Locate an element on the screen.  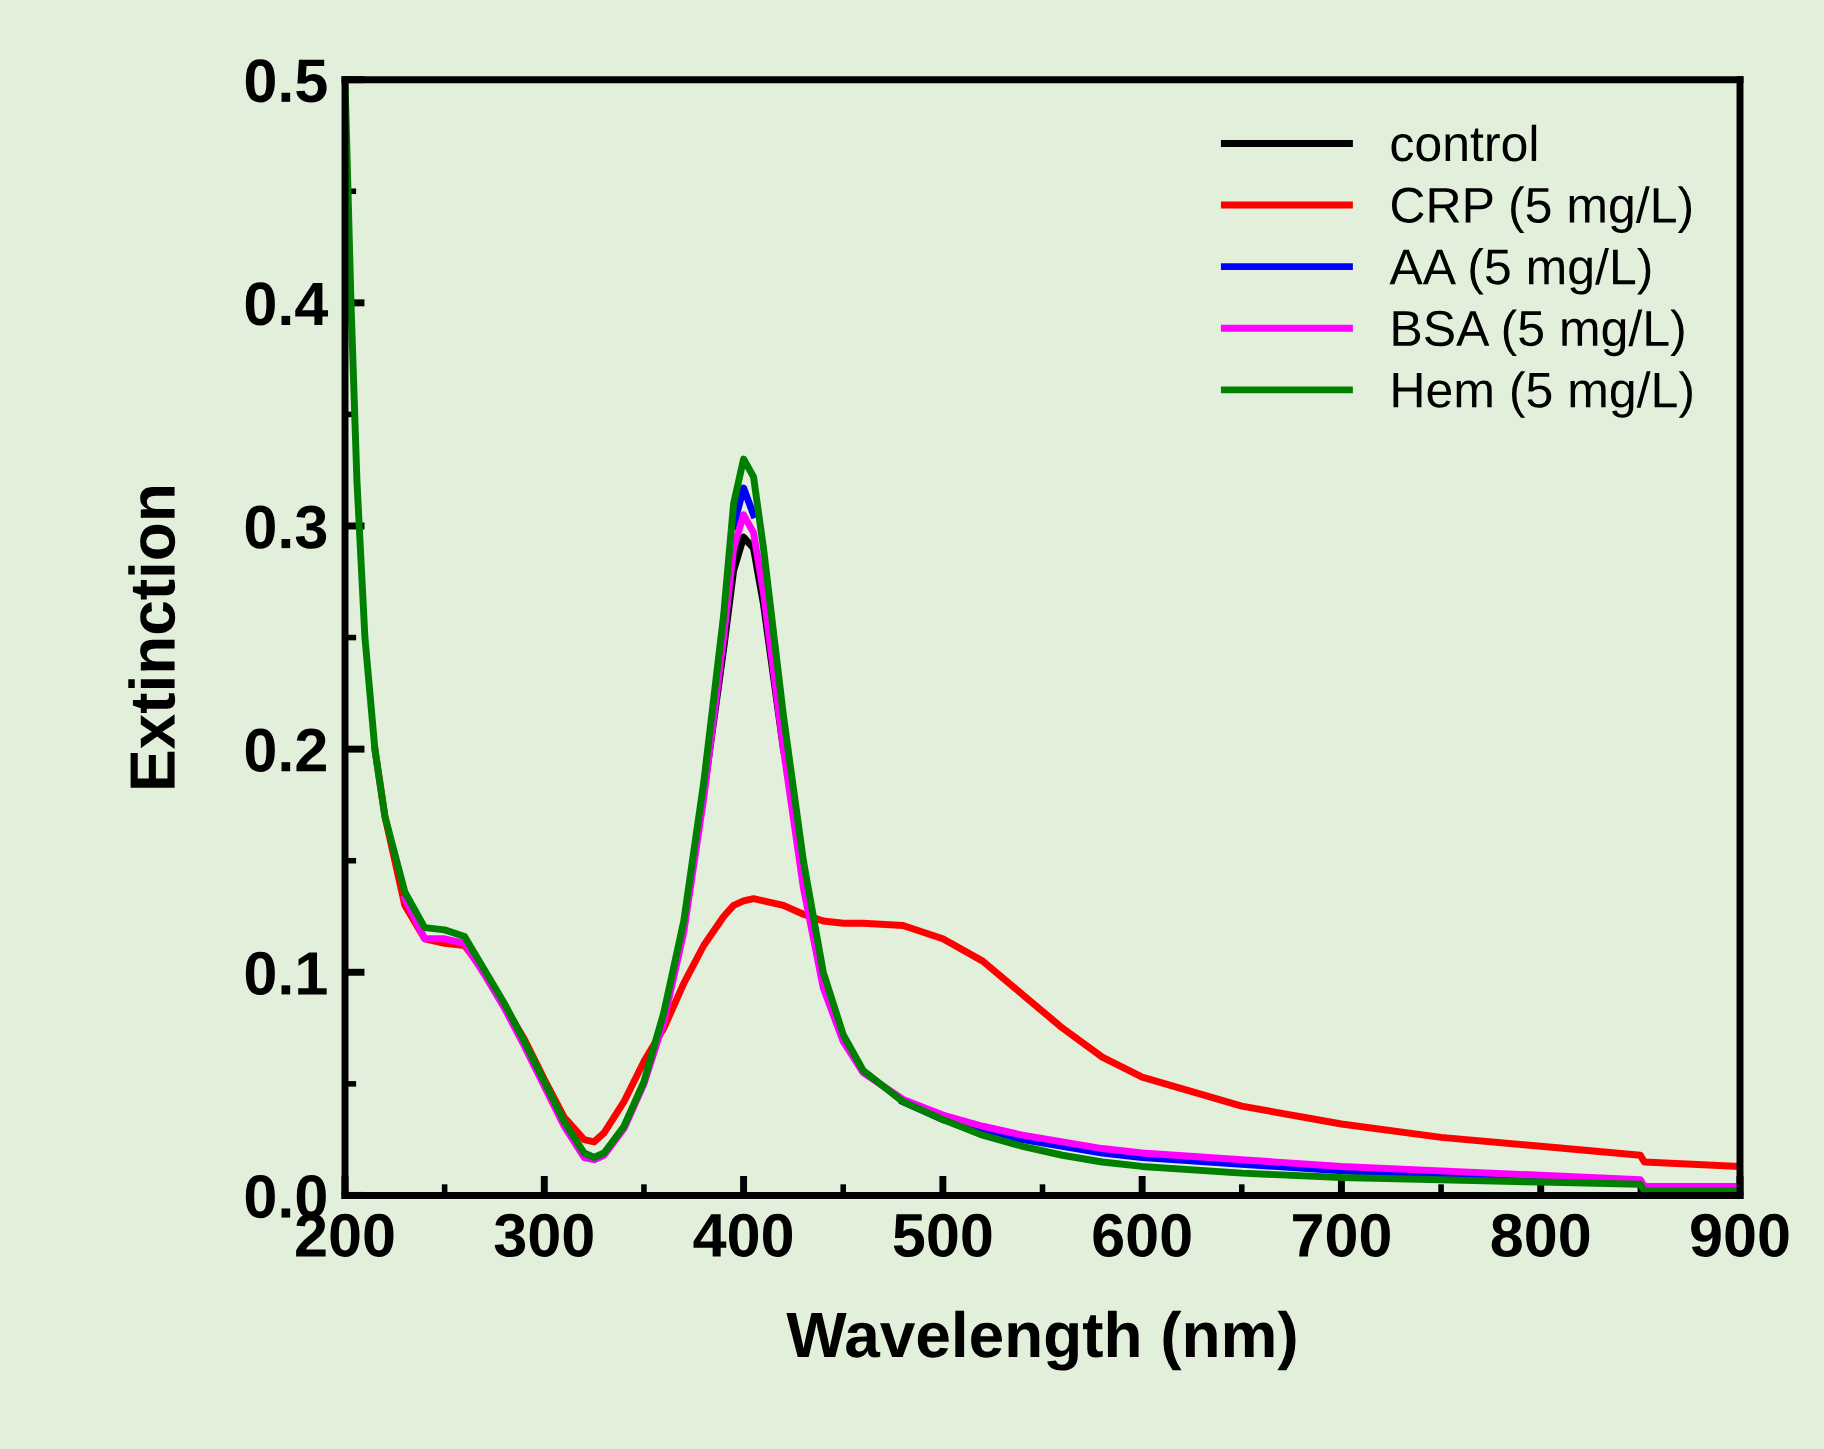
x-tick-label: 600 is located at coordinates (1142, 1235).